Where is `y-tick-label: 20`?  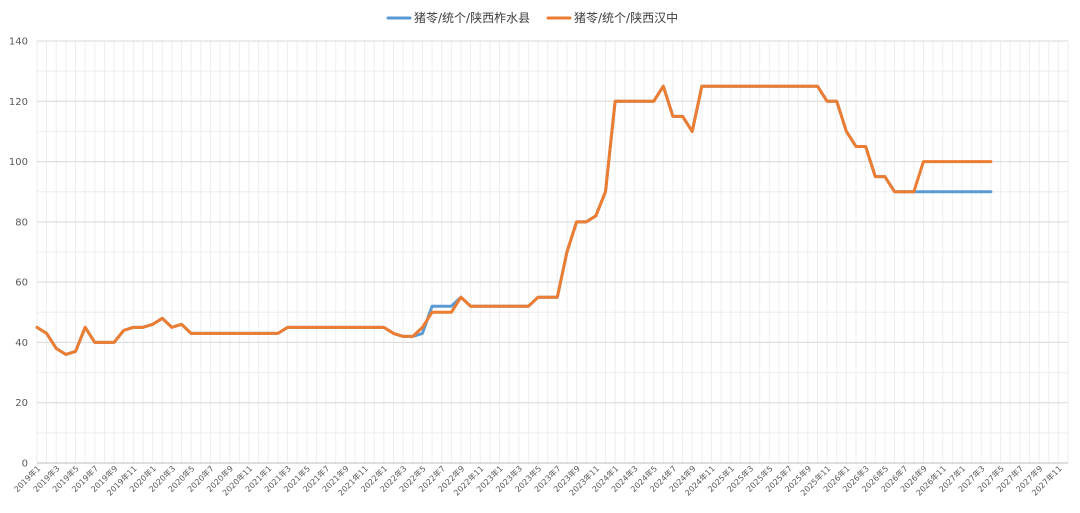 y-tick-label: 20 is located at coordinates (21, 403).